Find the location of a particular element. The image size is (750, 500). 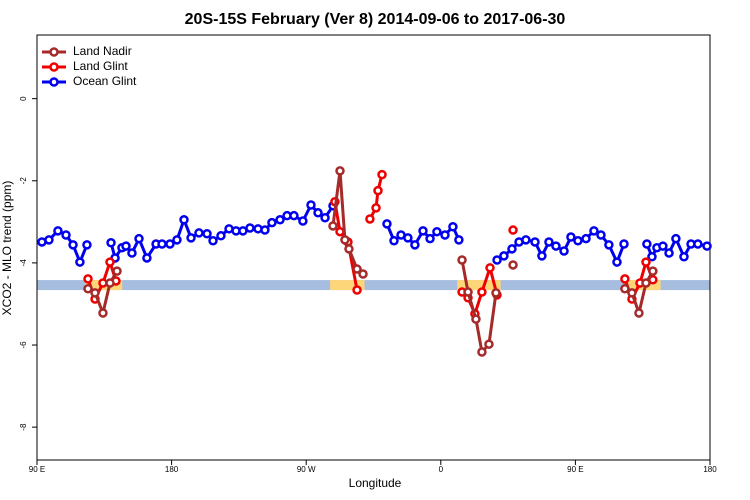

x-axis-label: Longitude is located at coordinates (375, 483).